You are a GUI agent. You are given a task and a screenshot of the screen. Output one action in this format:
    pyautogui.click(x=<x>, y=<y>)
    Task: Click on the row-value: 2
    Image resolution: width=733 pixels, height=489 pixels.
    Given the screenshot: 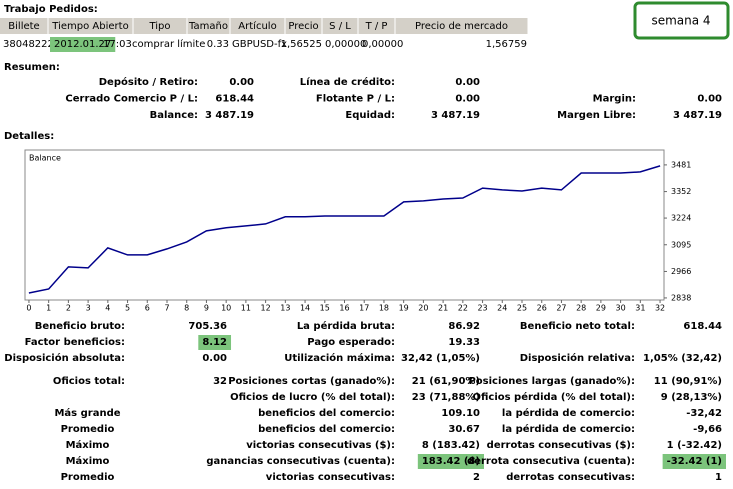 What is the action you would take?
    pyautogui.click(x=476, y=477)
    